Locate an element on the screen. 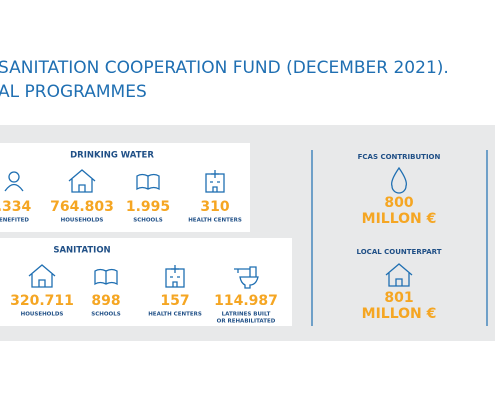 The height and width of the screenshot is (400, 495). value: 764.803 is located at coordinates (82, 207).